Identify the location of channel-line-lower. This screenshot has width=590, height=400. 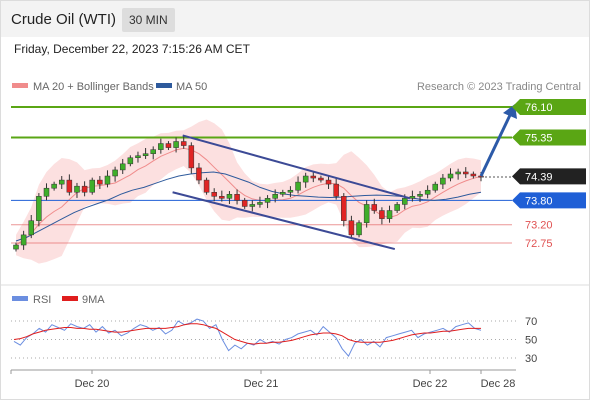
(284, 221).